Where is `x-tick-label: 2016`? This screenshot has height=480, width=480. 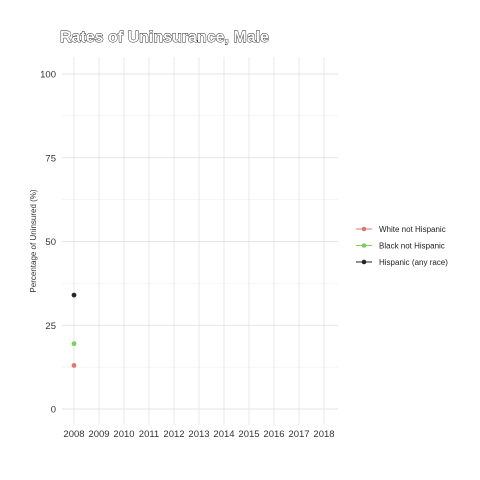
x-tick-label: 2016 is located at coordinates (273, 434).